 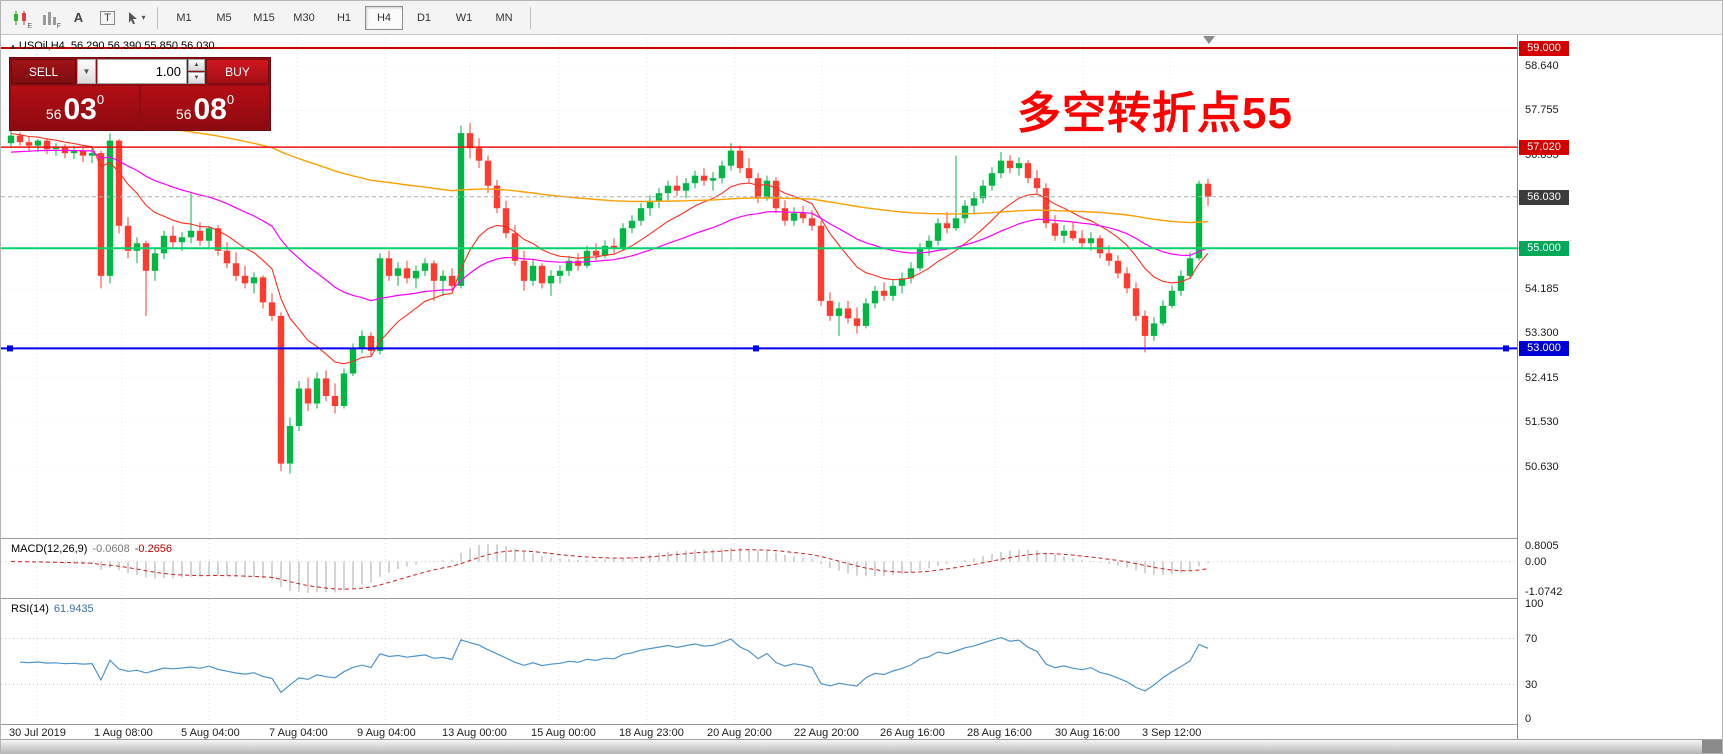 I want to click on bar-style-icon: F, so click(x=49, y=18).